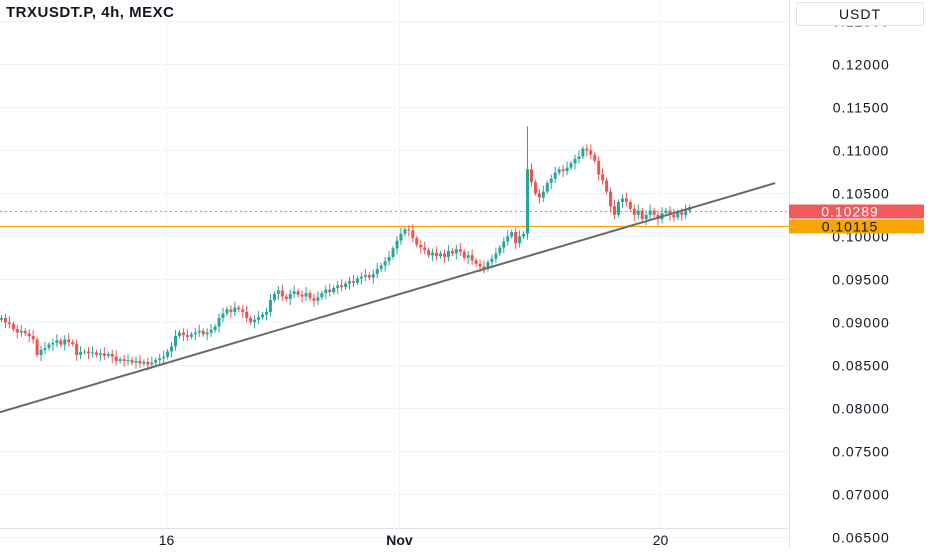 The image size is (932, 555). What do you see at coordinates (856, 211) in the screenshot?
I see `badge-background` at bounding box center [856, 211].